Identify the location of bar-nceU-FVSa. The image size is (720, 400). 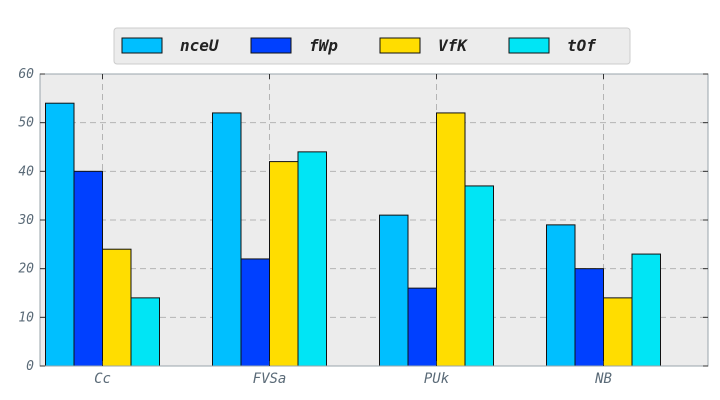
(227, 239).